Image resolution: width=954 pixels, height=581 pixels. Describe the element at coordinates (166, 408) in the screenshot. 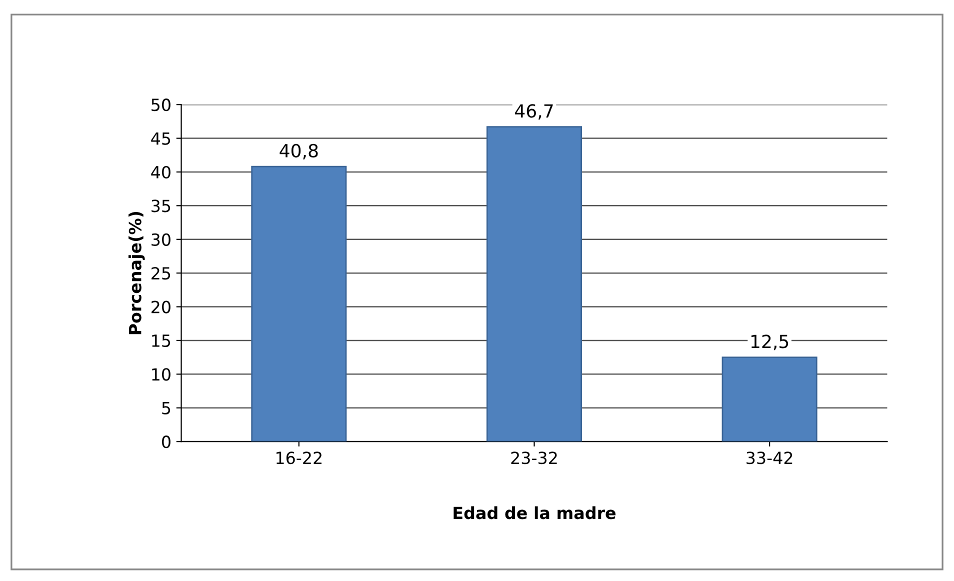

I see `y-tick-label: 5` at that location.